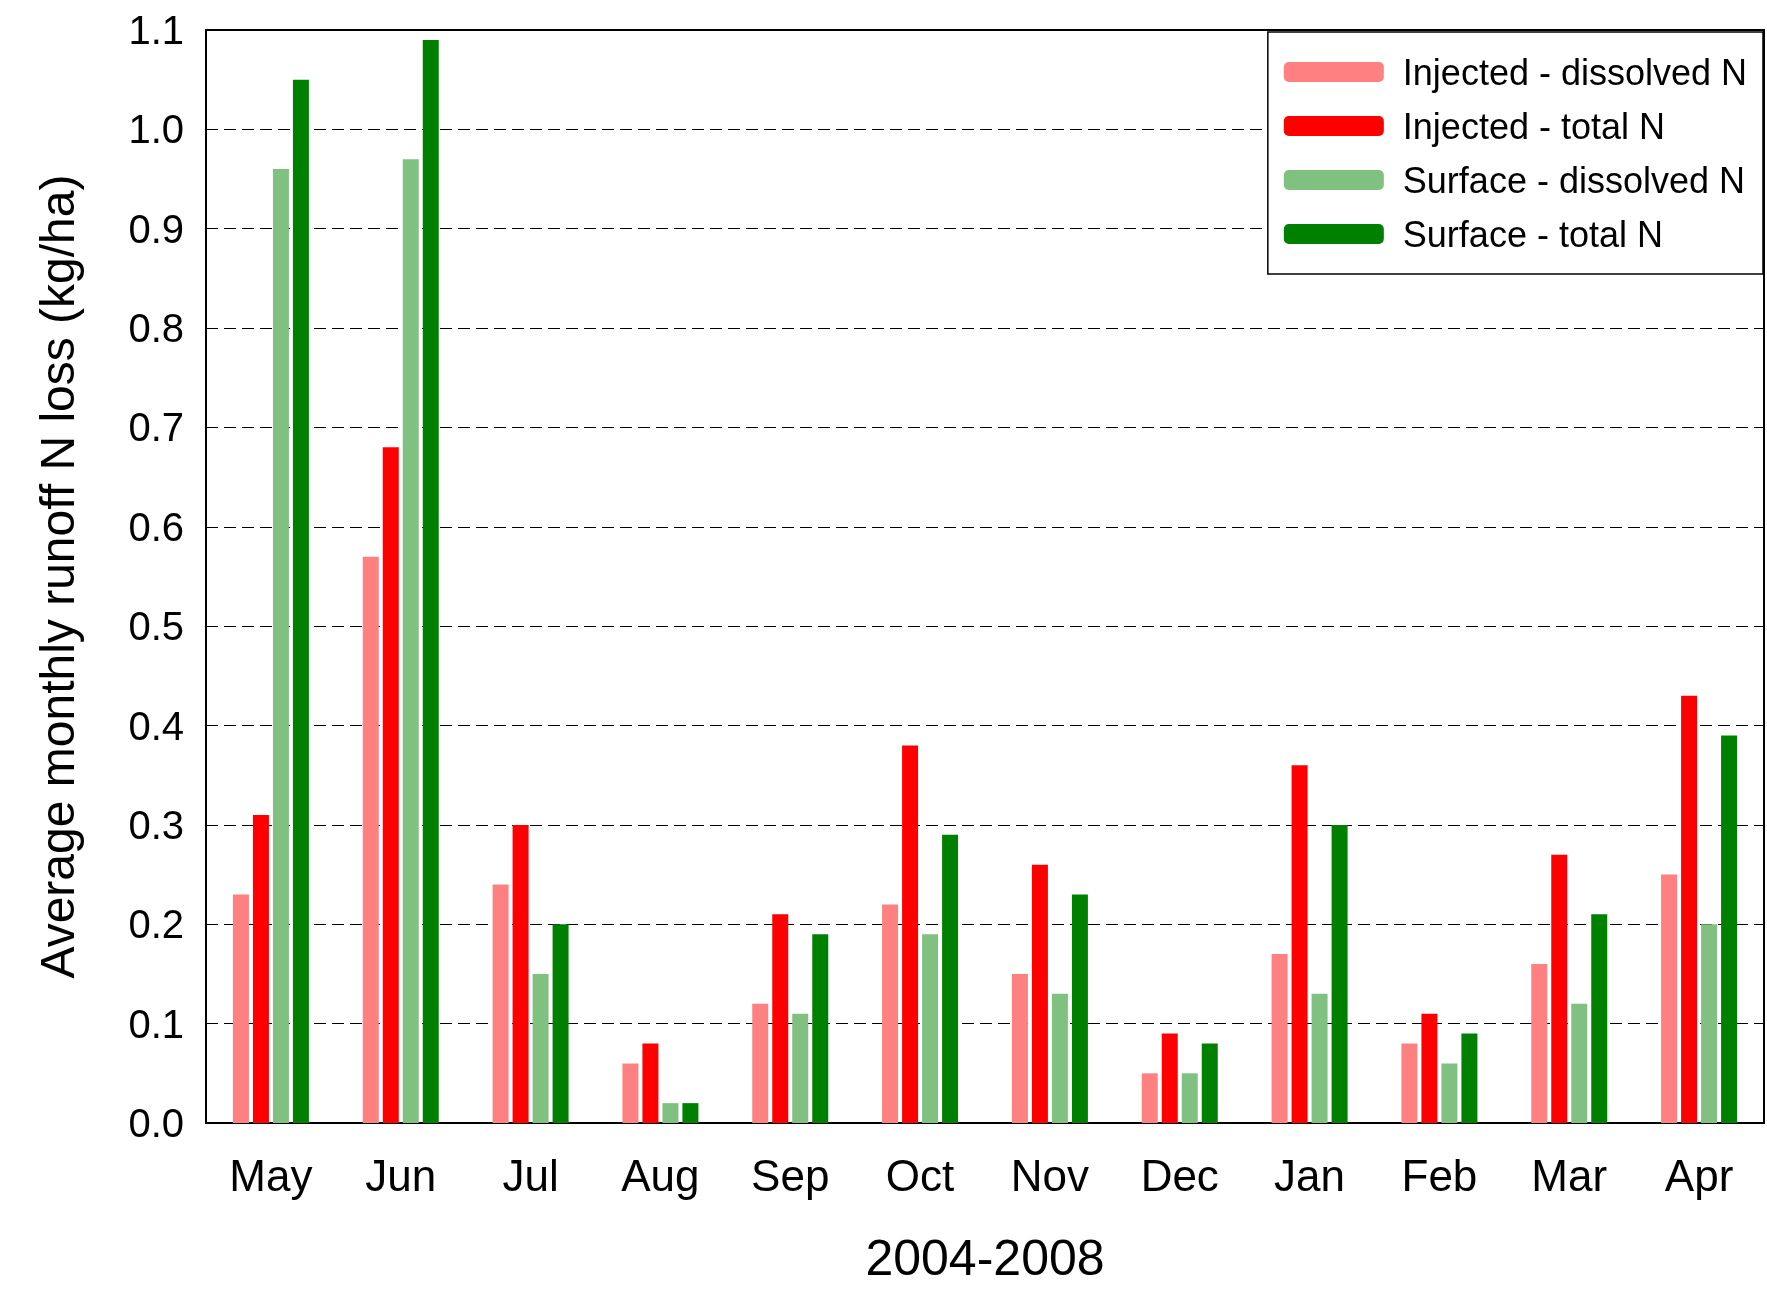 This screenshot has width=1767, height=1303. What do you see at coordinates (156, 626) in the screenshot?
I see `y-tick-label: 0.5` at bounding box center [156, 626].